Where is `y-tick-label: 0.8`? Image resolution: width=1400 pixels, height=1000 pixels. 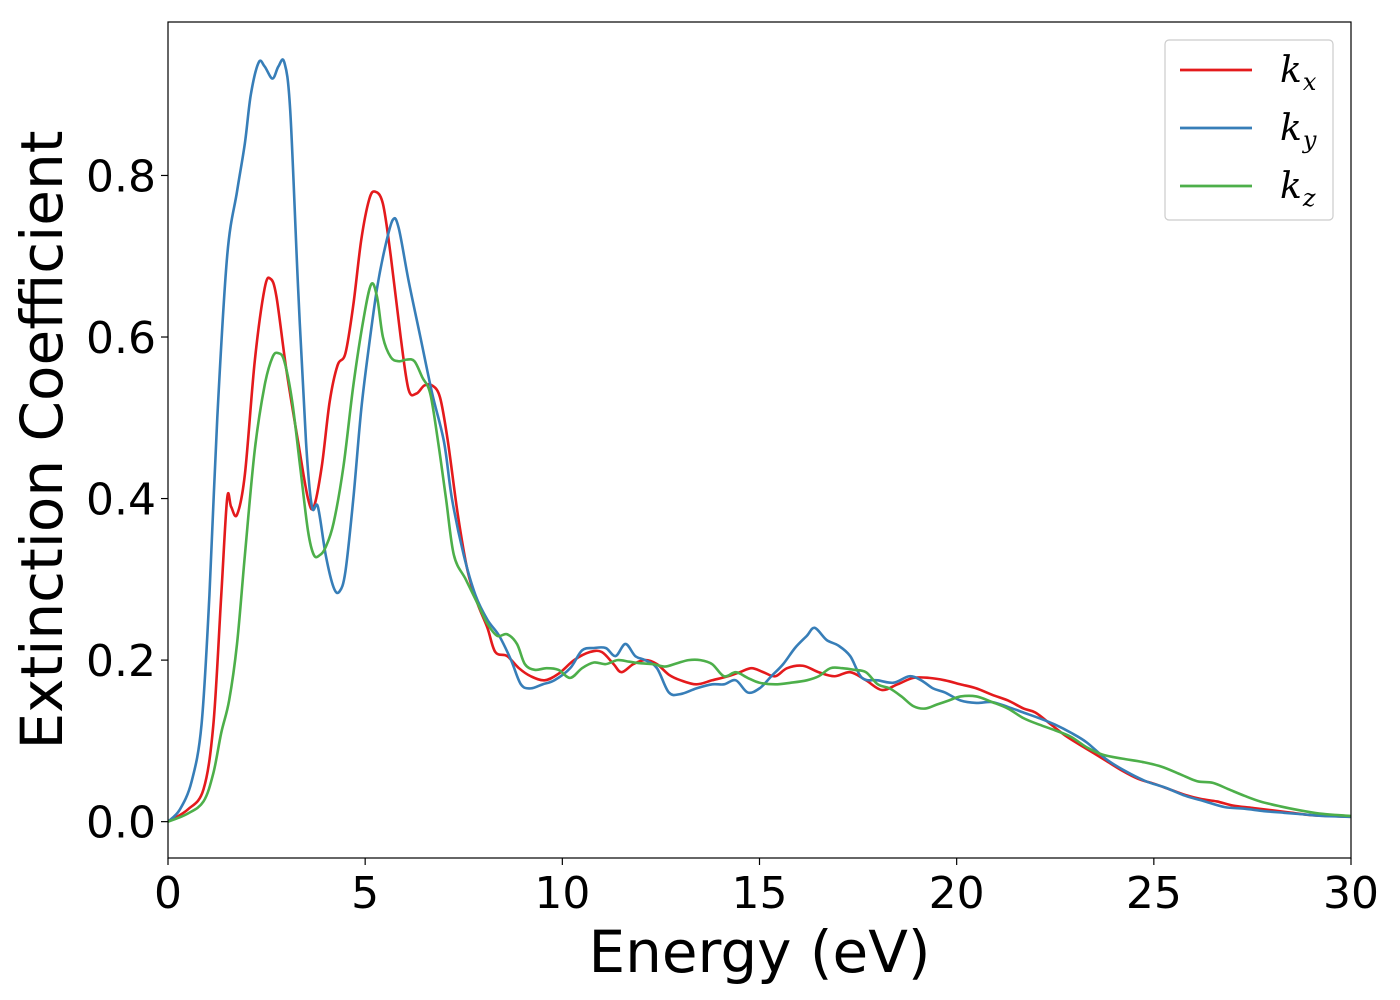
y-tick-label: 0.8 is located at coordinates (121, 176).